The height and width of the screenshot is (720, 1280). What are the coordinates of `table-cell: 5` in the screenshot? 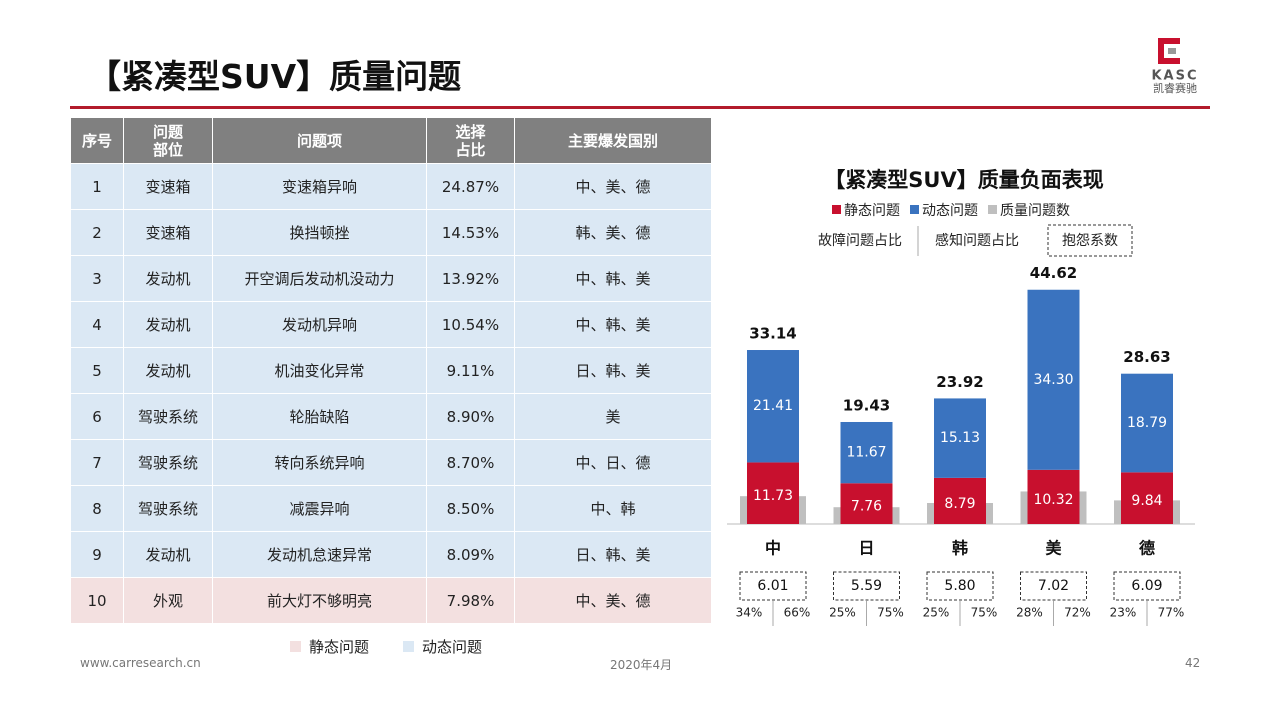 It's located at (97, 370).